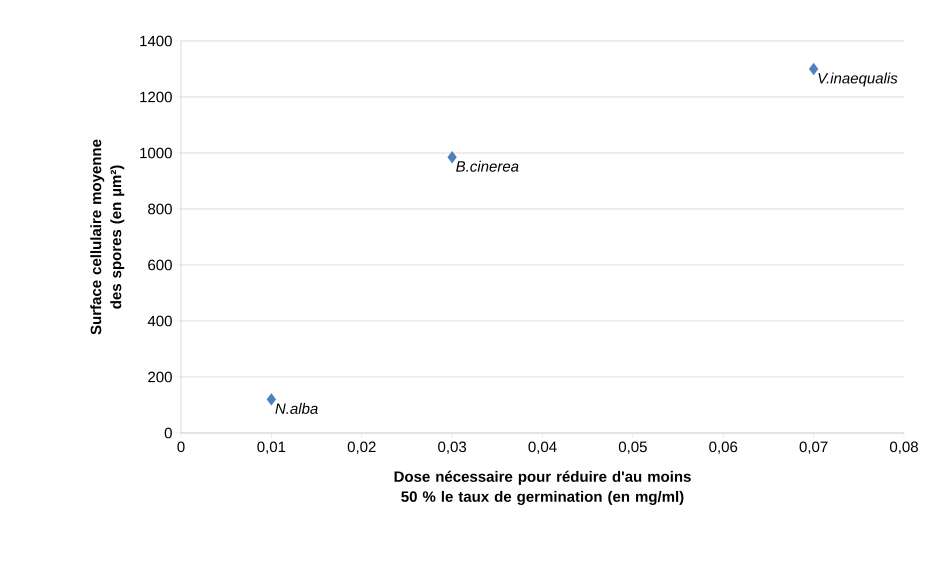 This screenshot has width=940, height=573. Describe the element at coordinates (296, 408) in the screenshot. I see `annotation: N.alba` at that location.